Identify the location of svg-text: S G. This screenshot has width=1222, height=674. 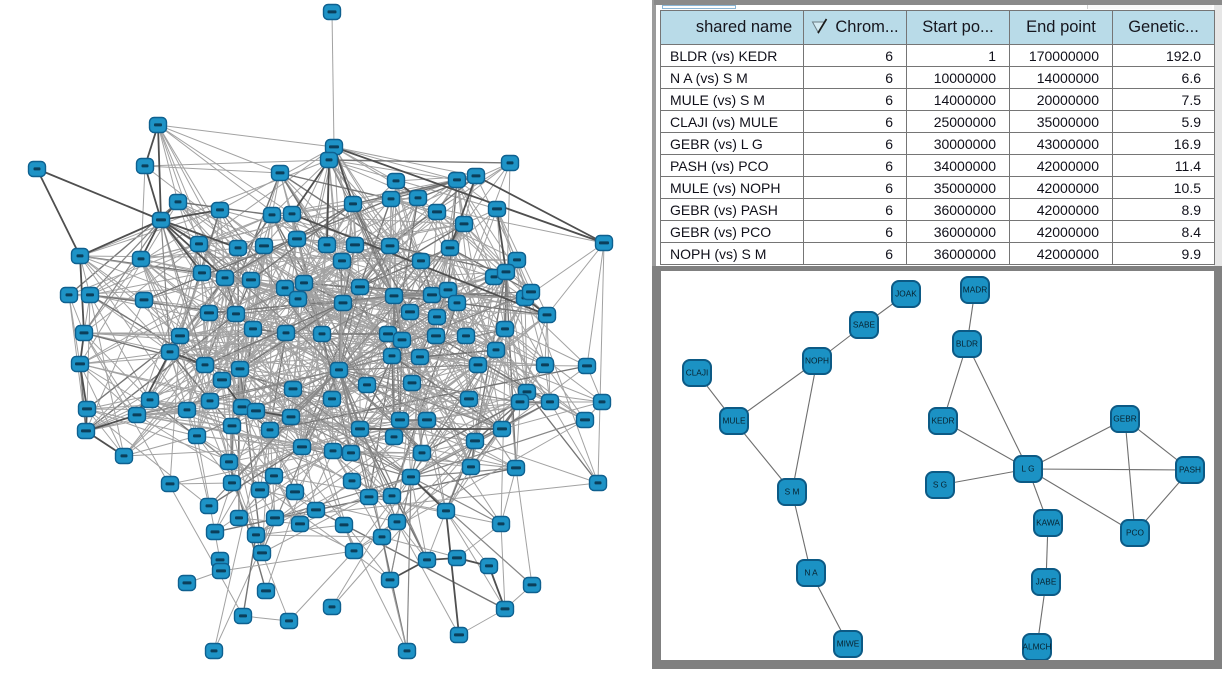
(940, 485).